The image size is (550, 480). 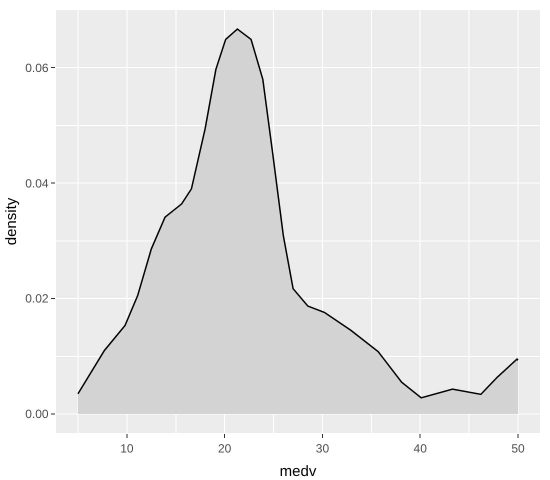 I want to click on x-axis-title: medv, so click(x=298, y=471).